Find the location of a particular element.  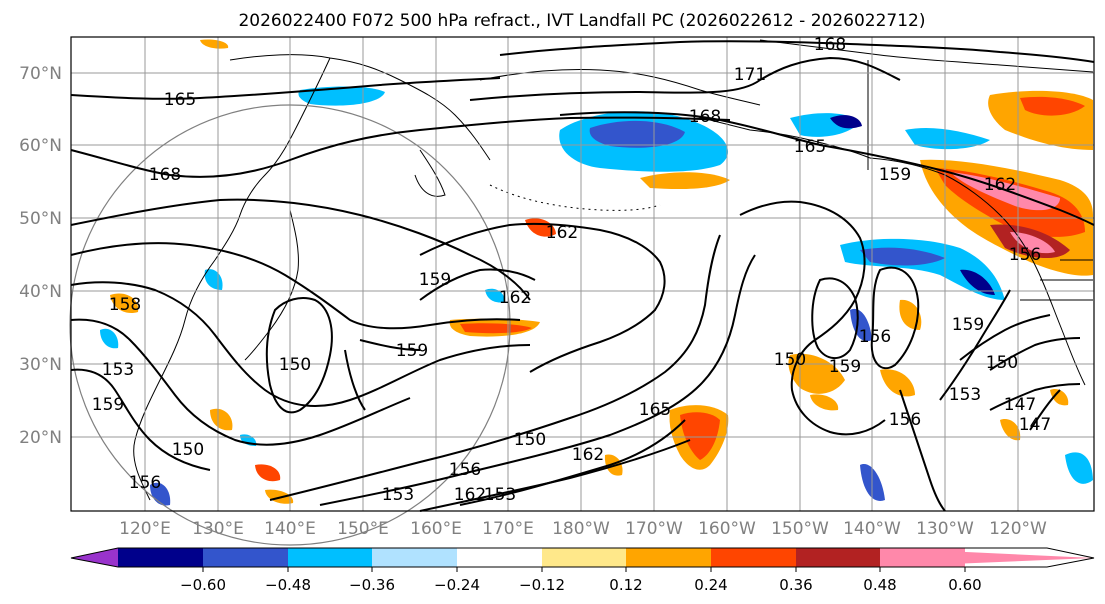

colorbar-tick-label: −0.48 is located at coordinates (288, 585).